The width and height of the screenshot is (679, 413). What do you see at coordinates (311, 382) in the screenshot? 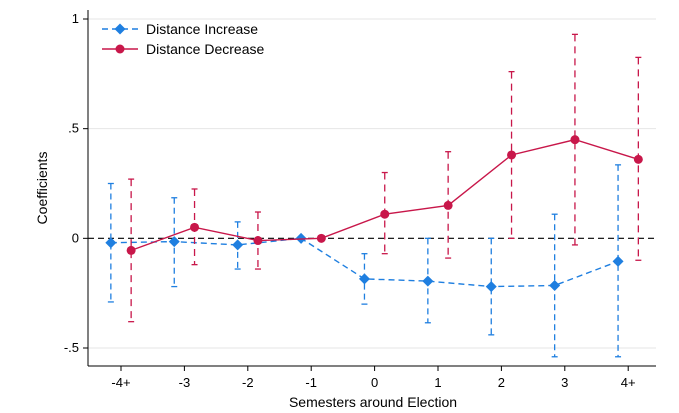
I see `x-tick-label: -1` at bounding box center [311, 382].